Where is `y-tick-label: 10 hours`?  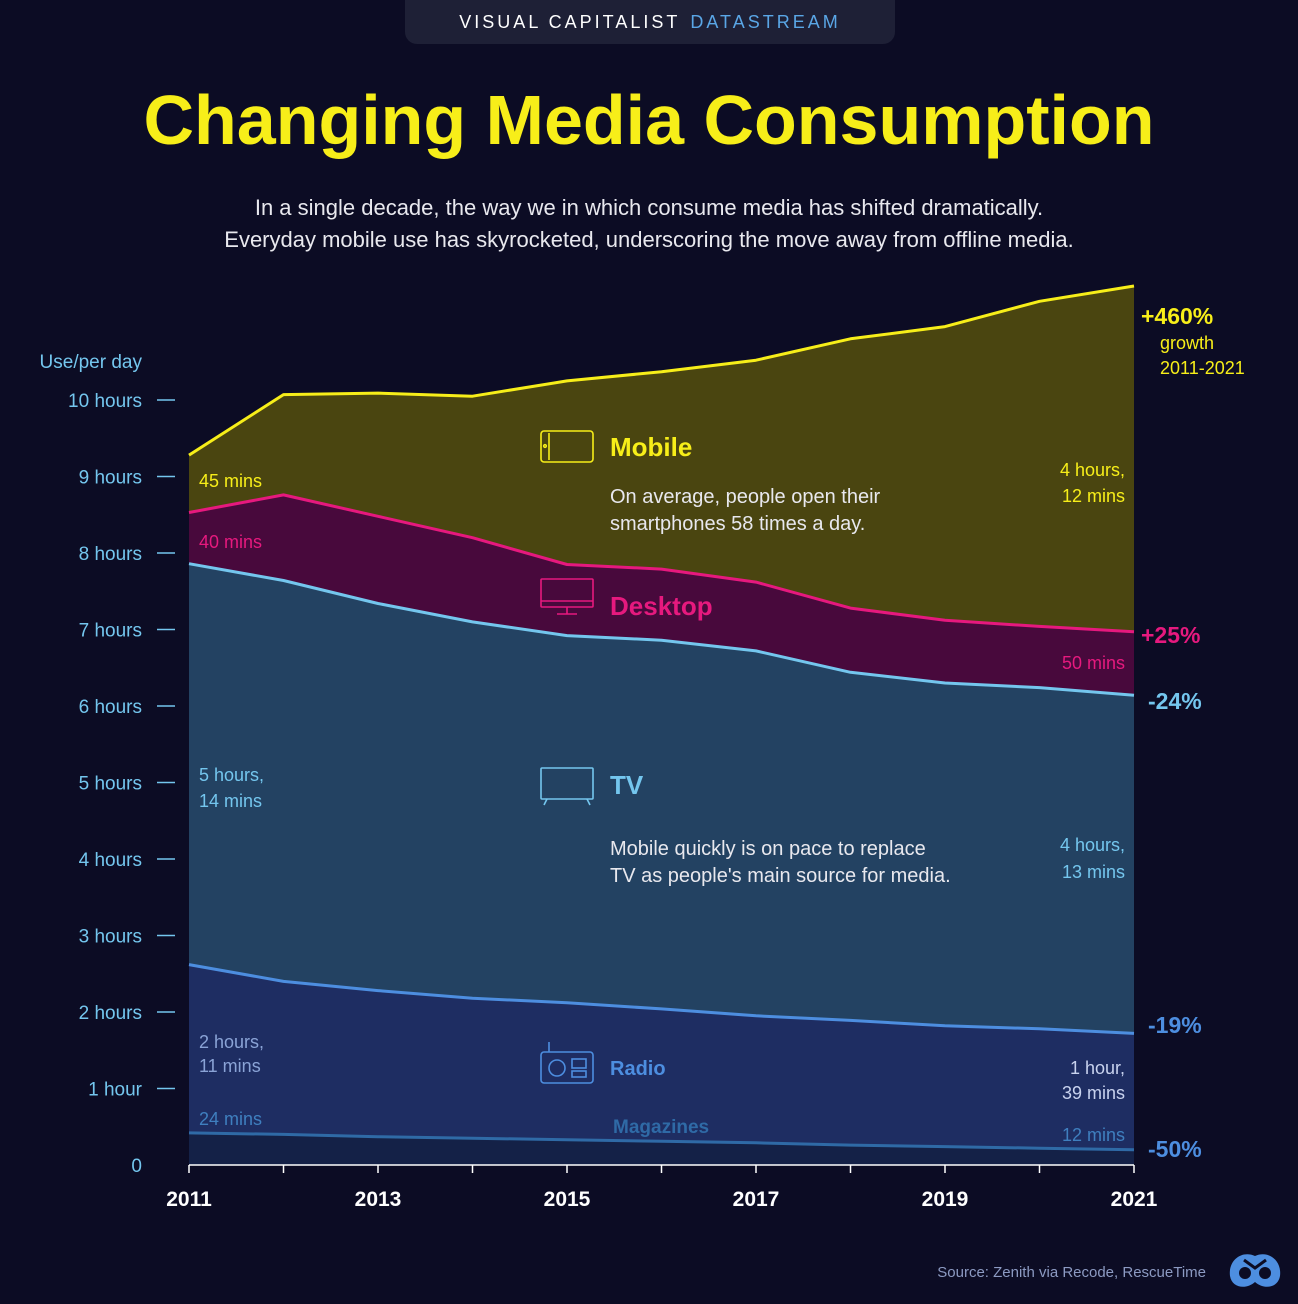
y-tick-label: 10 hours is located at coordinates (105, 401).